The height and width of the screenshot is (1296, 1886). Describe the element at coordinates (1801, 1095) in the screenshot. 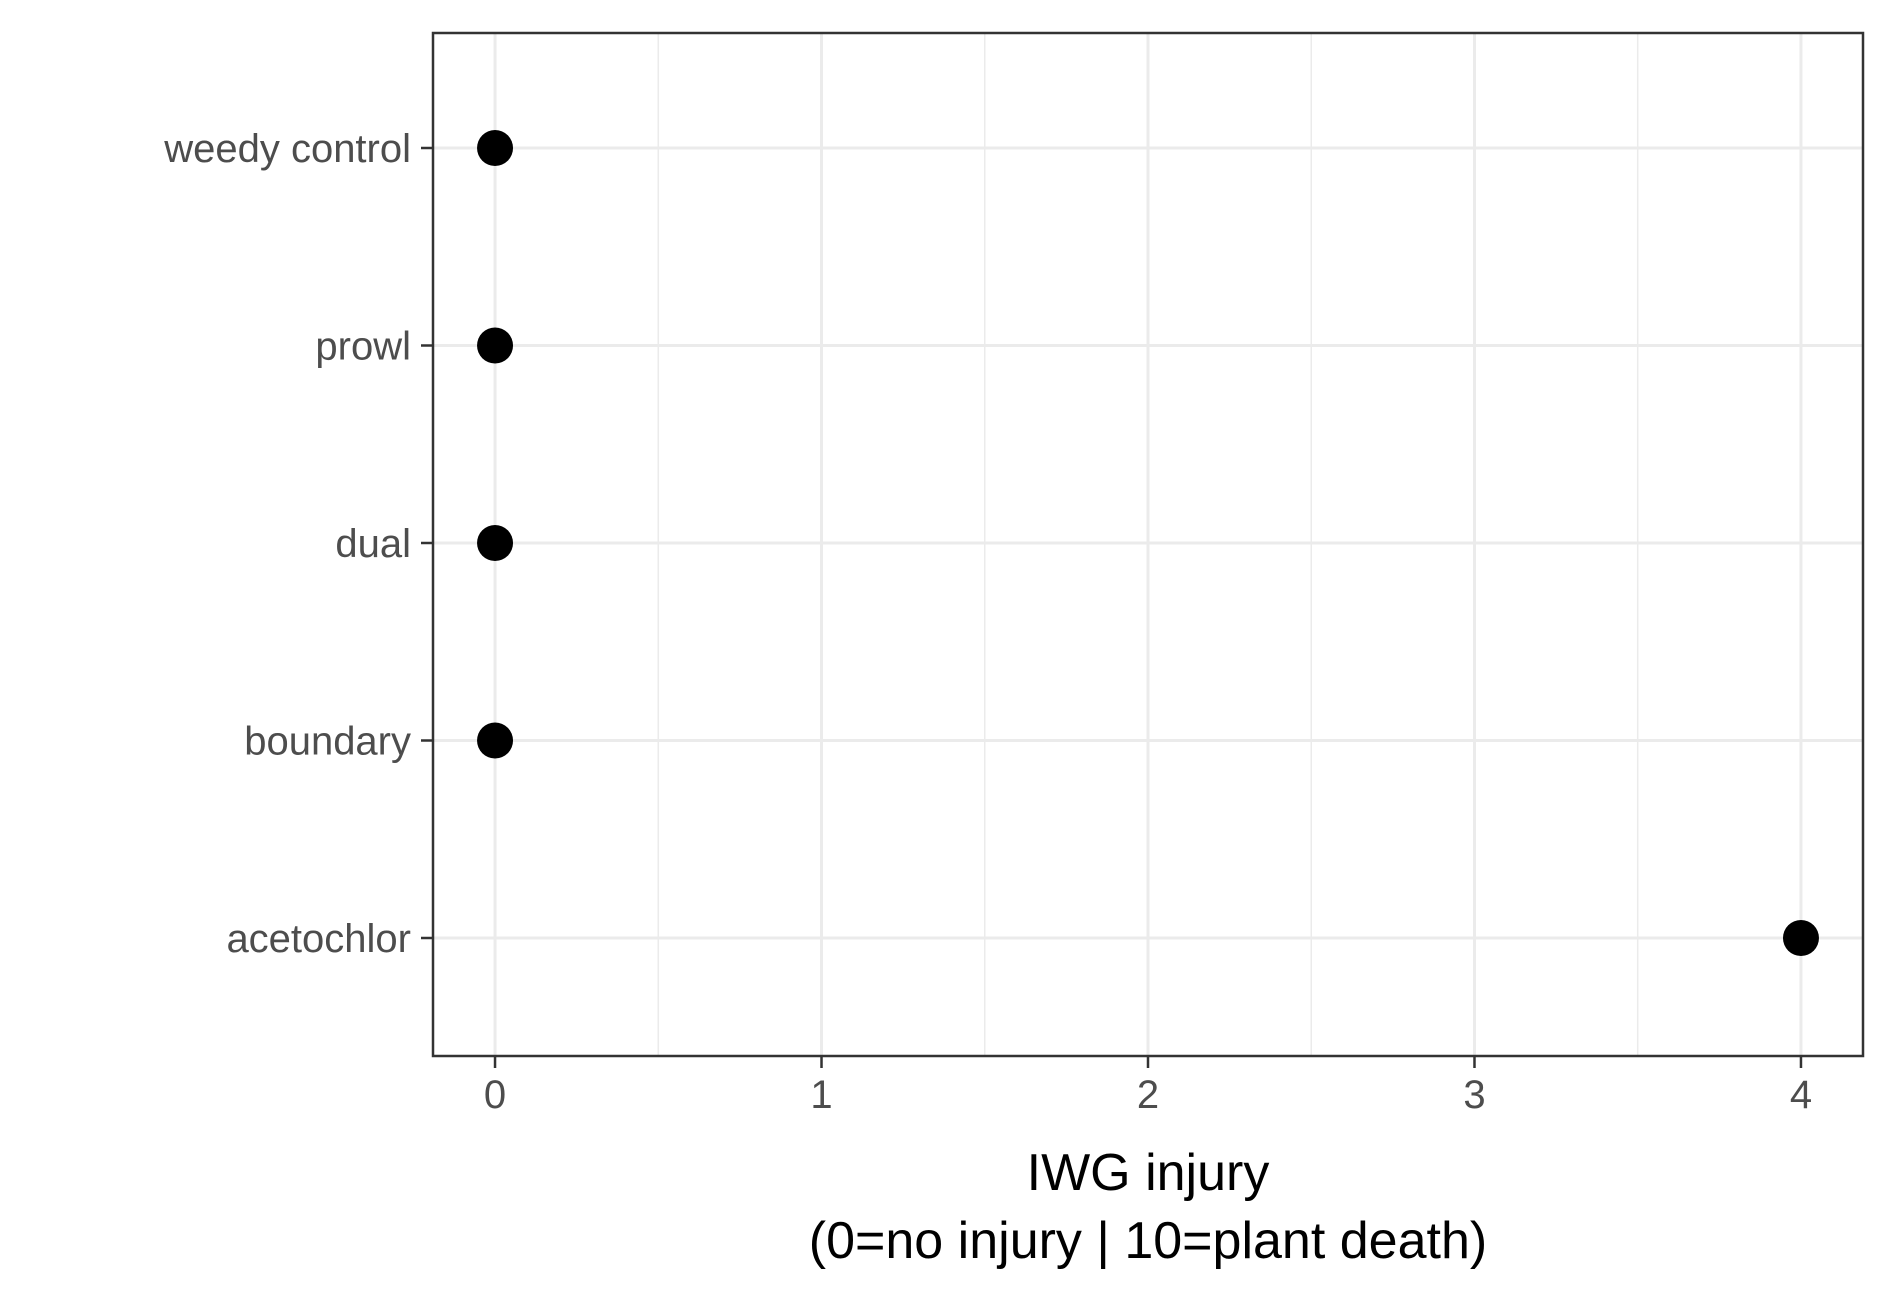

I see `x-tick-label: 4` at that location.